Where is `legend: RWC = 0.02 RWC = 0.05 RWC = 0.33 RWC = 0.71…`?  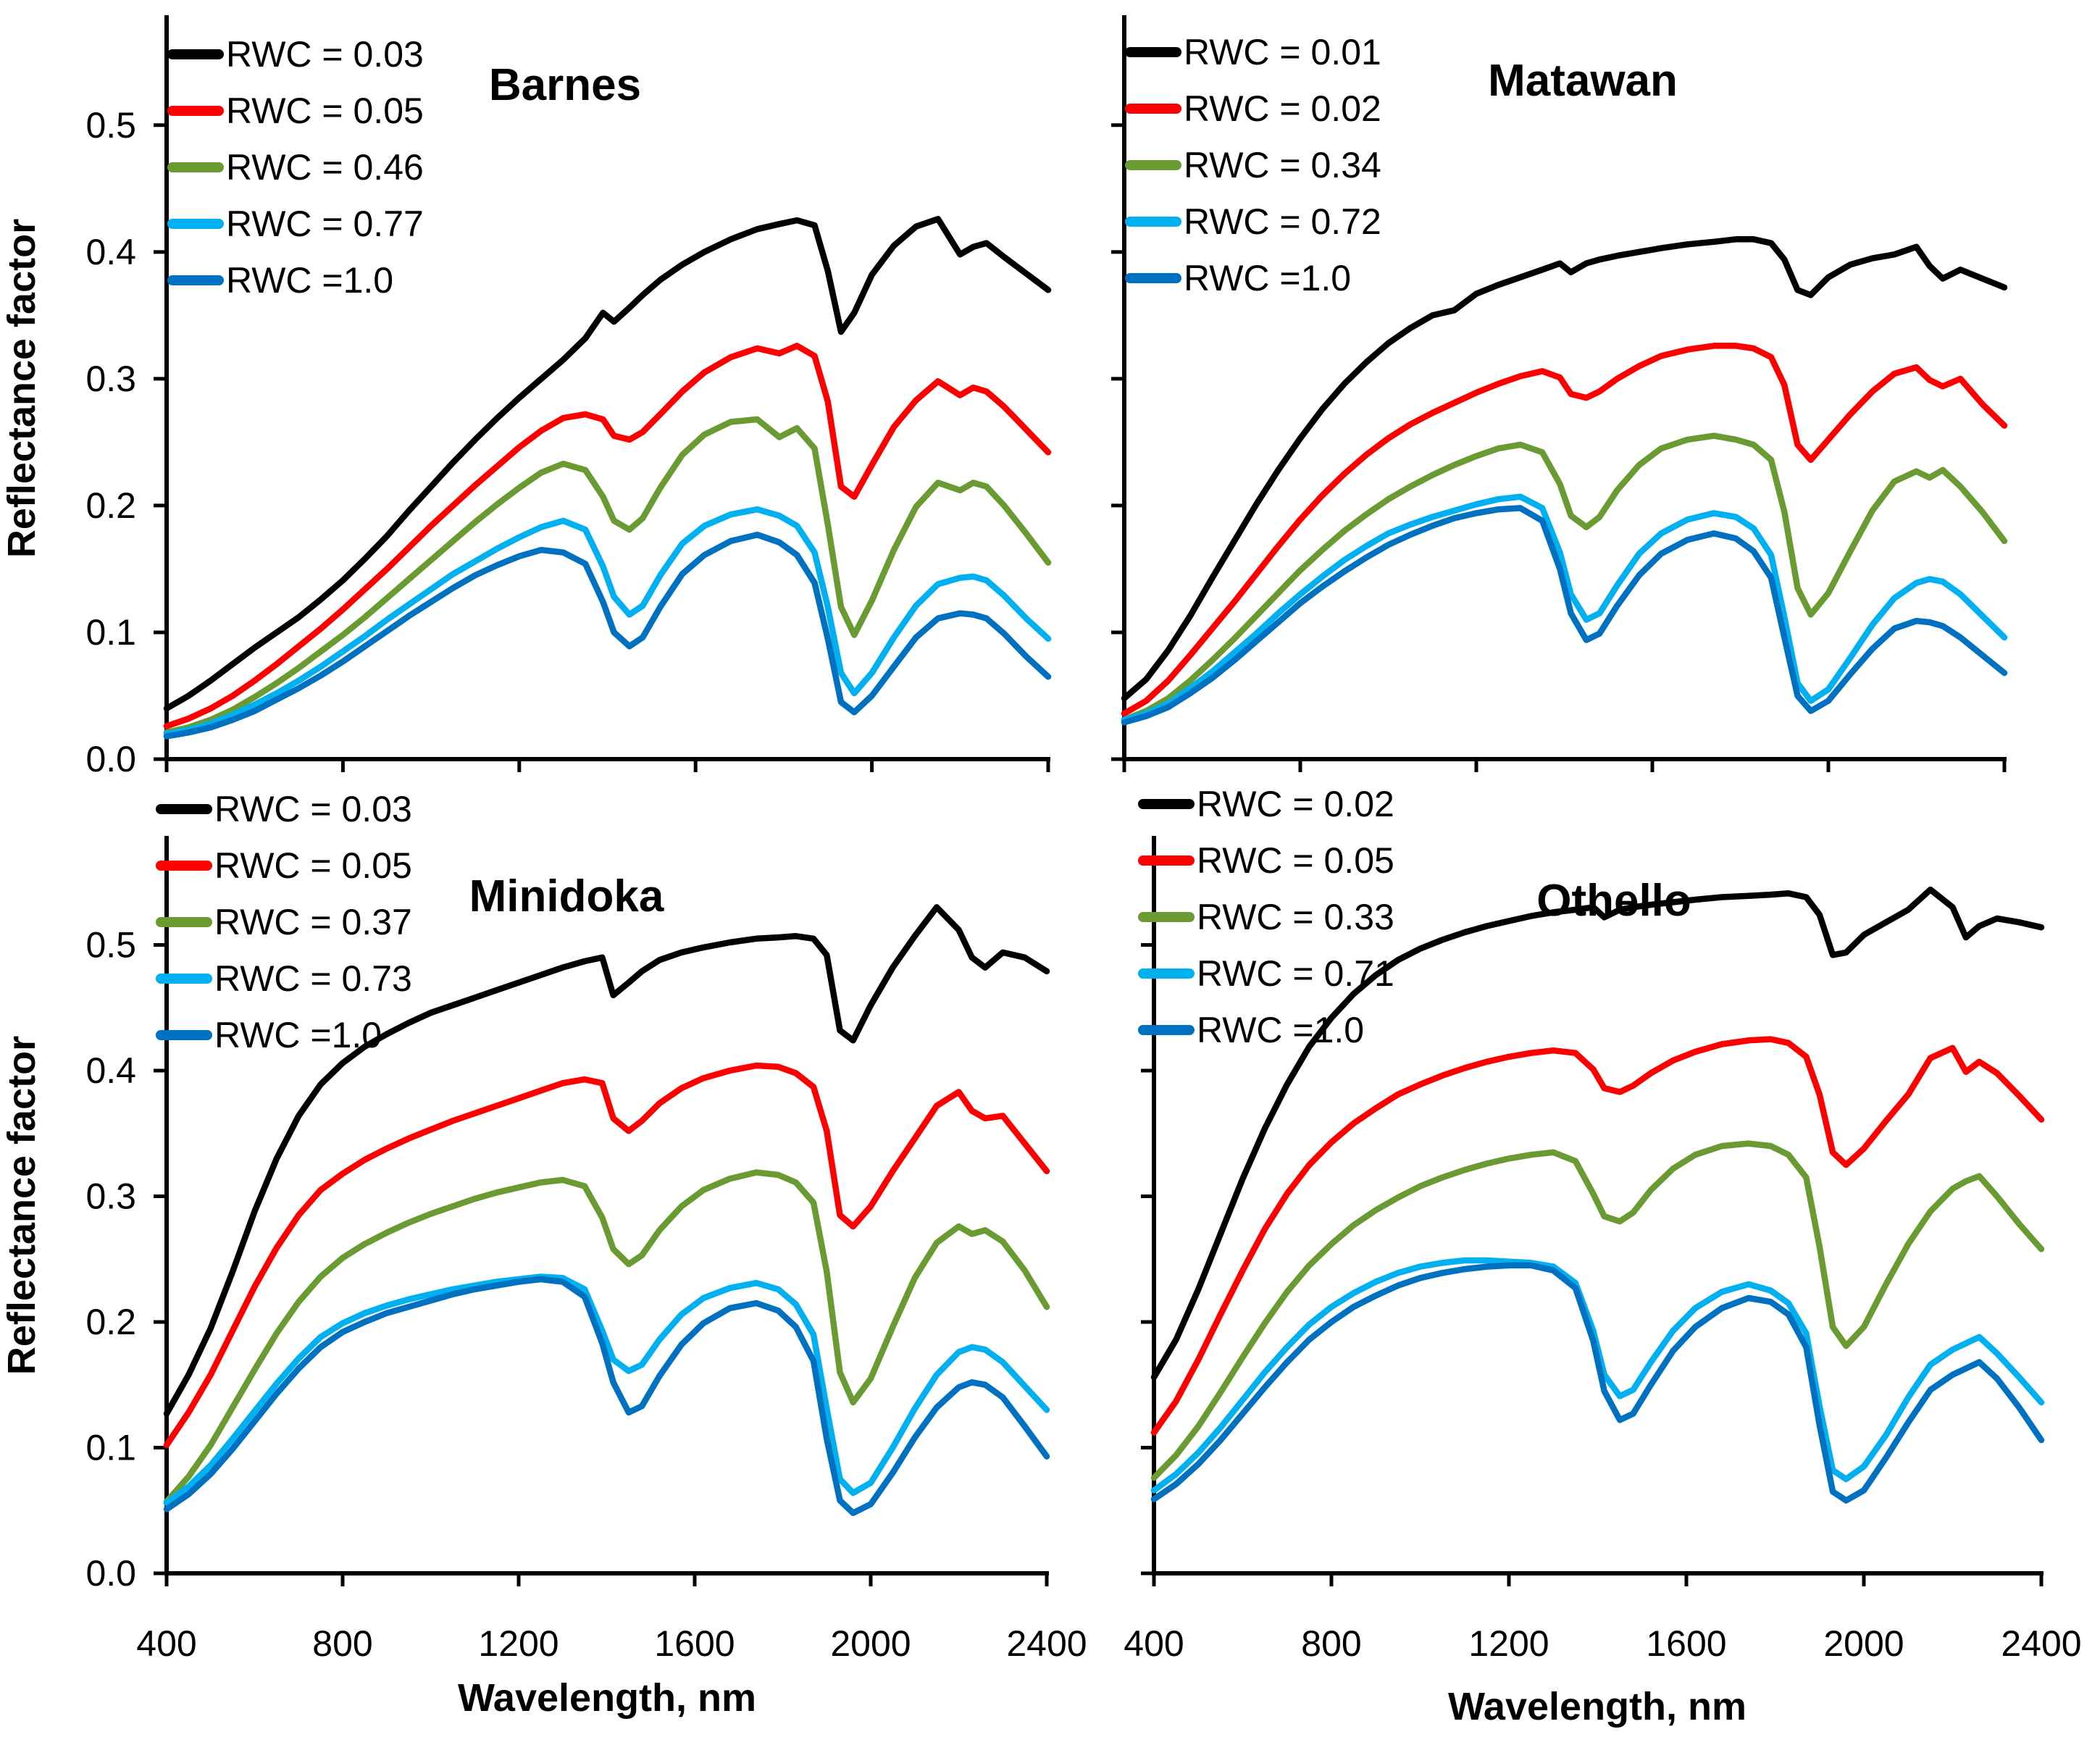 legend: RWC = 0.02 RWC = 0.05 RWC = 0.33 RWC = 0.71… is located at coordinates (1266, 917).